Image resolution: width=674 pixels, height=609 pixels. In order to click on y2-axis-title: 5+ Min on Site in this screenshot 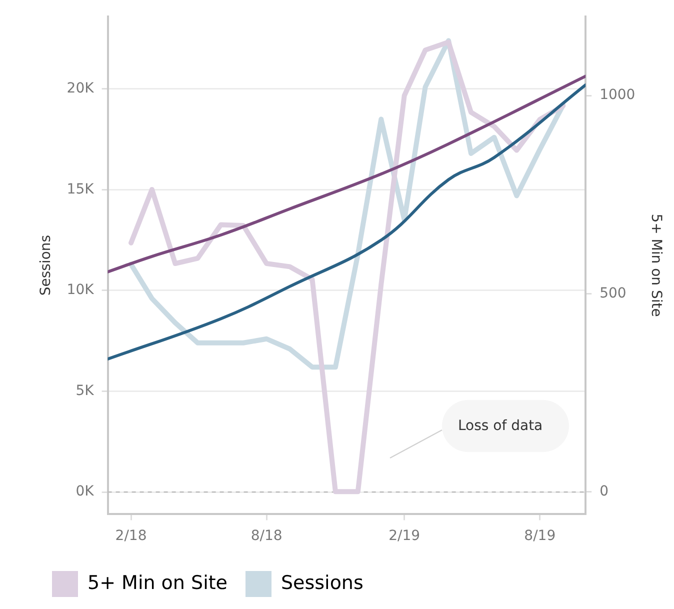, I will do `click(656, 265)`.